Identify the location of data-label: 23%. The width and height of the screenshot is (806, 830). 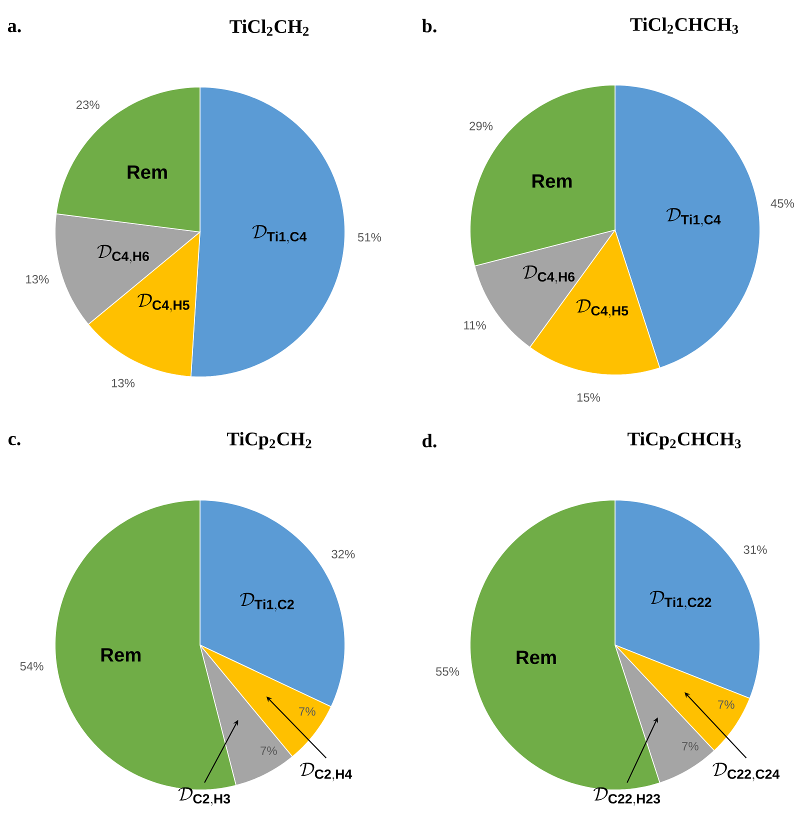
(88, 105).